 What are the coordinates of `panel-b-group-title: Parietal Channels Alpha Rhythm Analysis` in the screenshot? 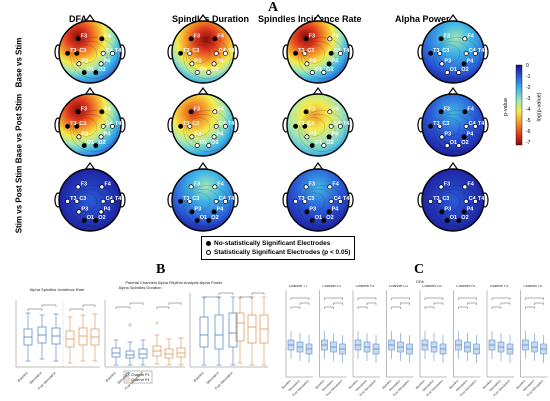 It's located at (162, 282).